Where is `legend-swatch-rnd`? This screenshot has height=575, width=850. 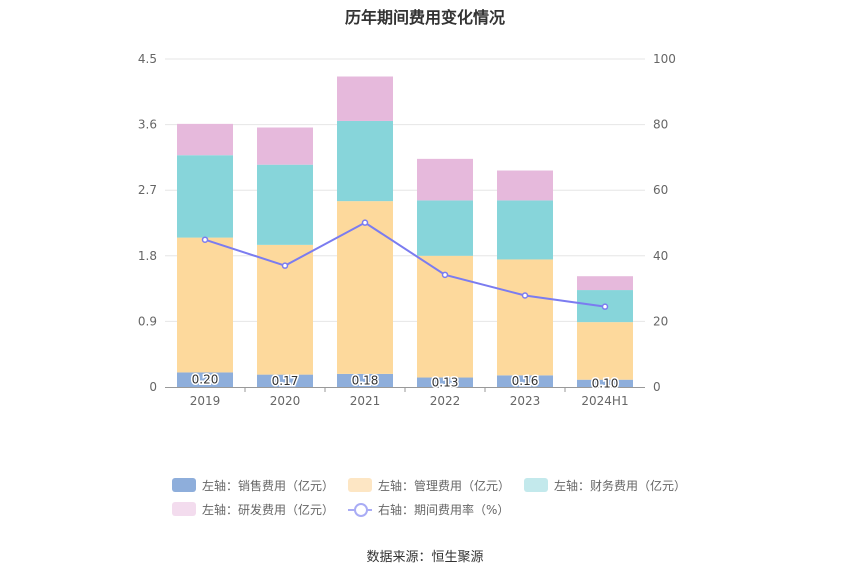 legend-swatch-rnd is located at coordinates (184, 509).